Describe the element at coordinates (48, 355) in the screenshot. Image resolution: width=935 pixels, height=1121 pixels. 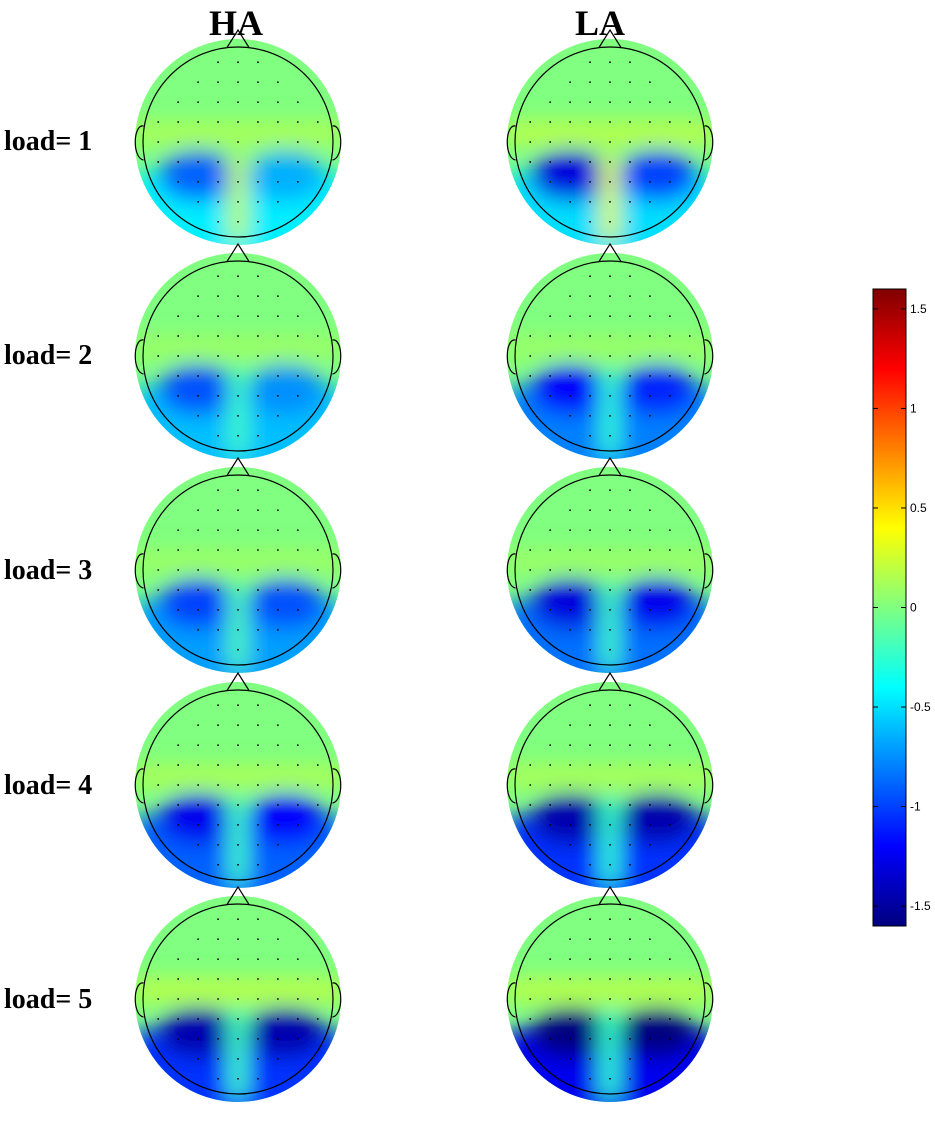
I see `row-label-load-2: load= 2` at that location.